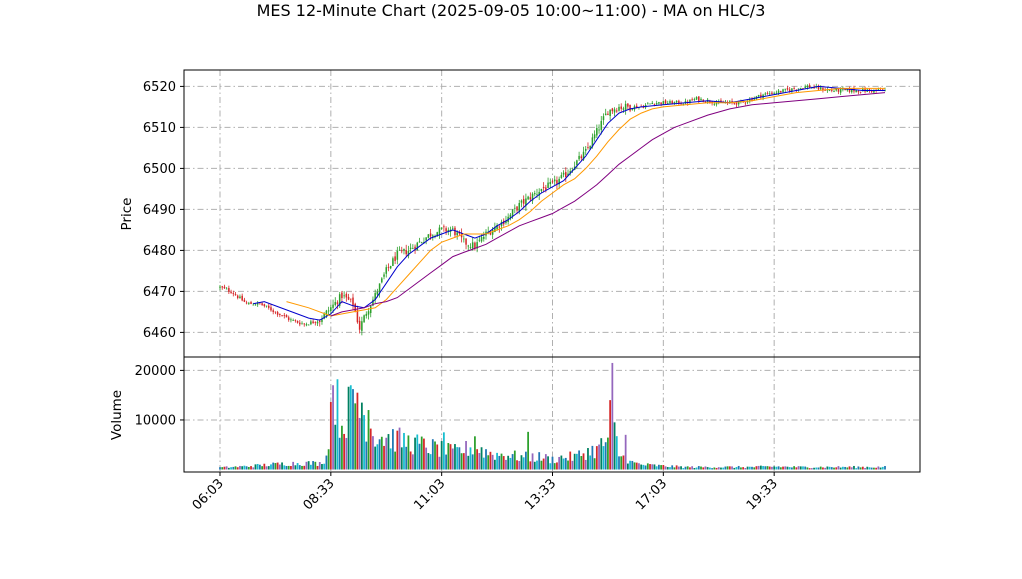 The width and height of the screenshot is (1022, 579). I want to click on volume-axis-label: Volume, so click(117, 415).